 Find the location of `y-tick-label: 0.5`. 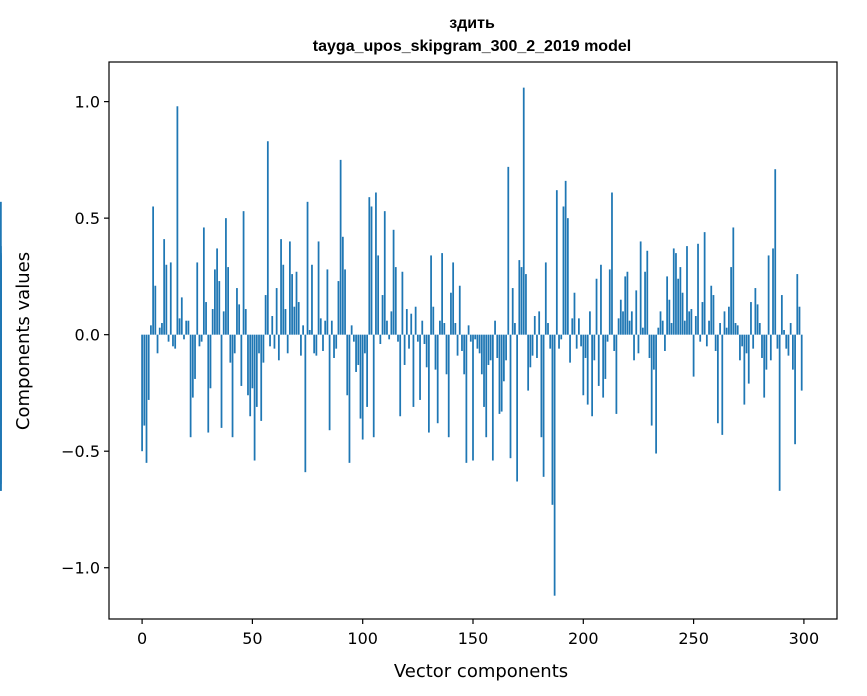

y-tick-label: 0.5 is located at coordinates (87, 218).